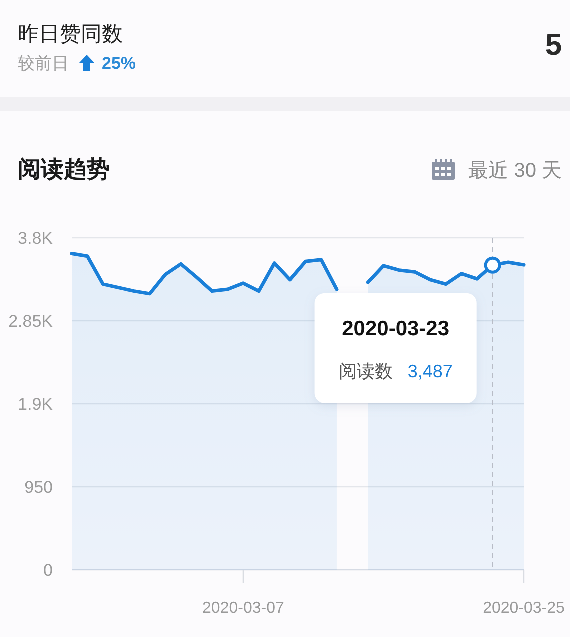 This screenshot has height=637, width=570. What do you see at coordinates (365, 371) in the screenshot?
I see `series-label: 阅读数` at bounding box center [365, 371].